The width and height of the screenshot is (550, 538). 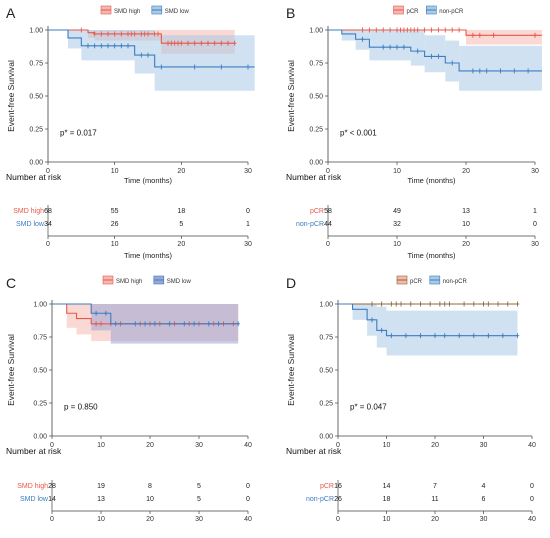 What do you see at coordinates (147, 280) in the screenshot?
I see `legend: SMD high SMD low` at bounding box center [147, 280].